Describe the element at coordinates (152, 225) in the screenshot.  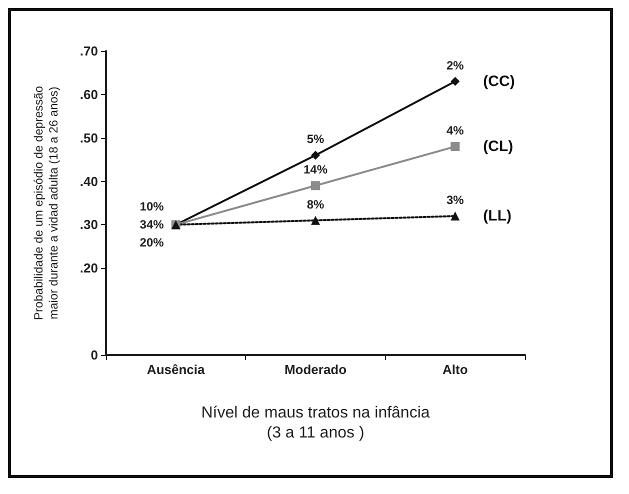
I see `annotation: 34%` at that location.